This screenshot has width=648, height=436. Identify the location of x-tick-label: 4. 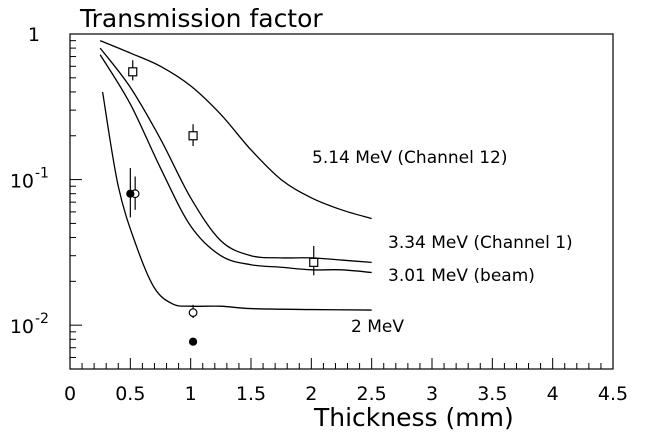
(553, 394).